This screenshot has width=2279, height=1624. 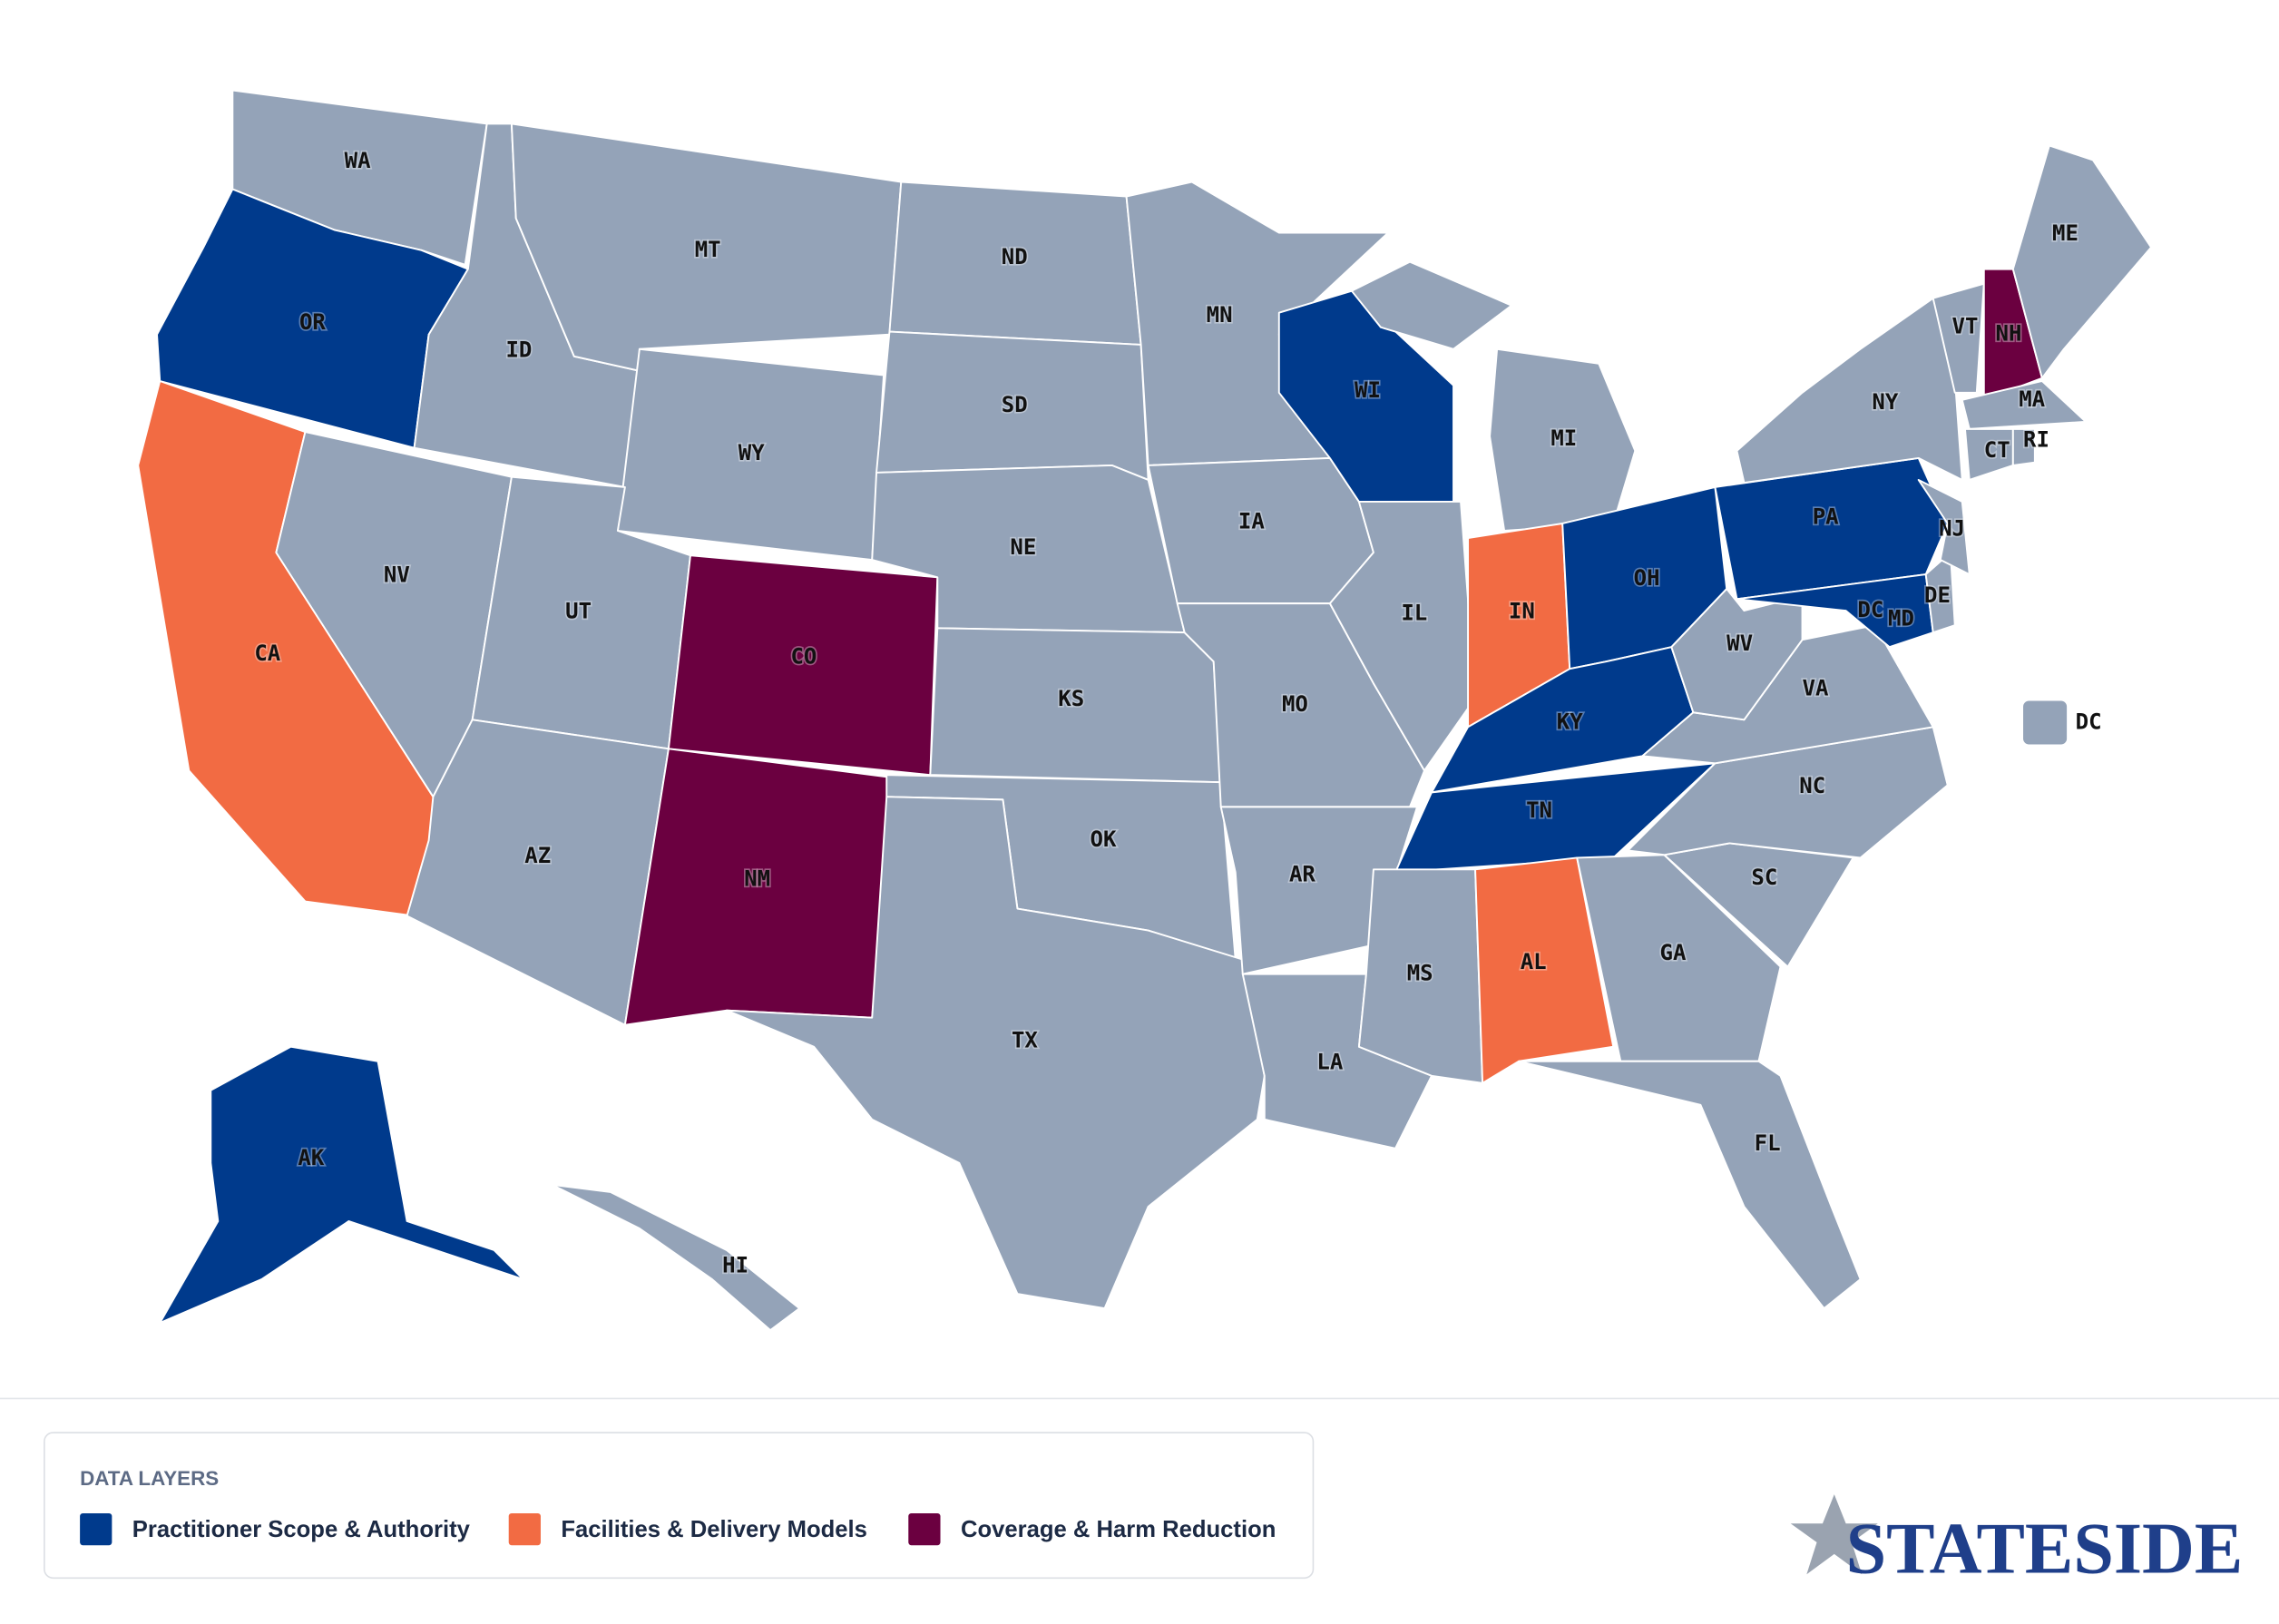 I want to click on state-label: RI, so click(x=2036, y=440).